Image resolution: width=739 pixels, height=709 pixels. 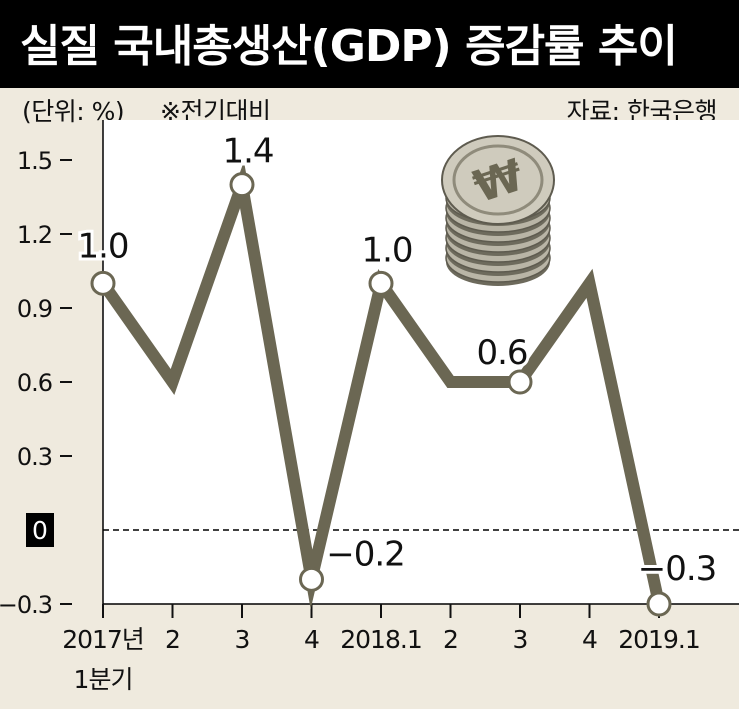 What do you see at coordinates (247, 152) in the screenshot?
I see `data-label: 1.4` at bounding box center [247, 152].